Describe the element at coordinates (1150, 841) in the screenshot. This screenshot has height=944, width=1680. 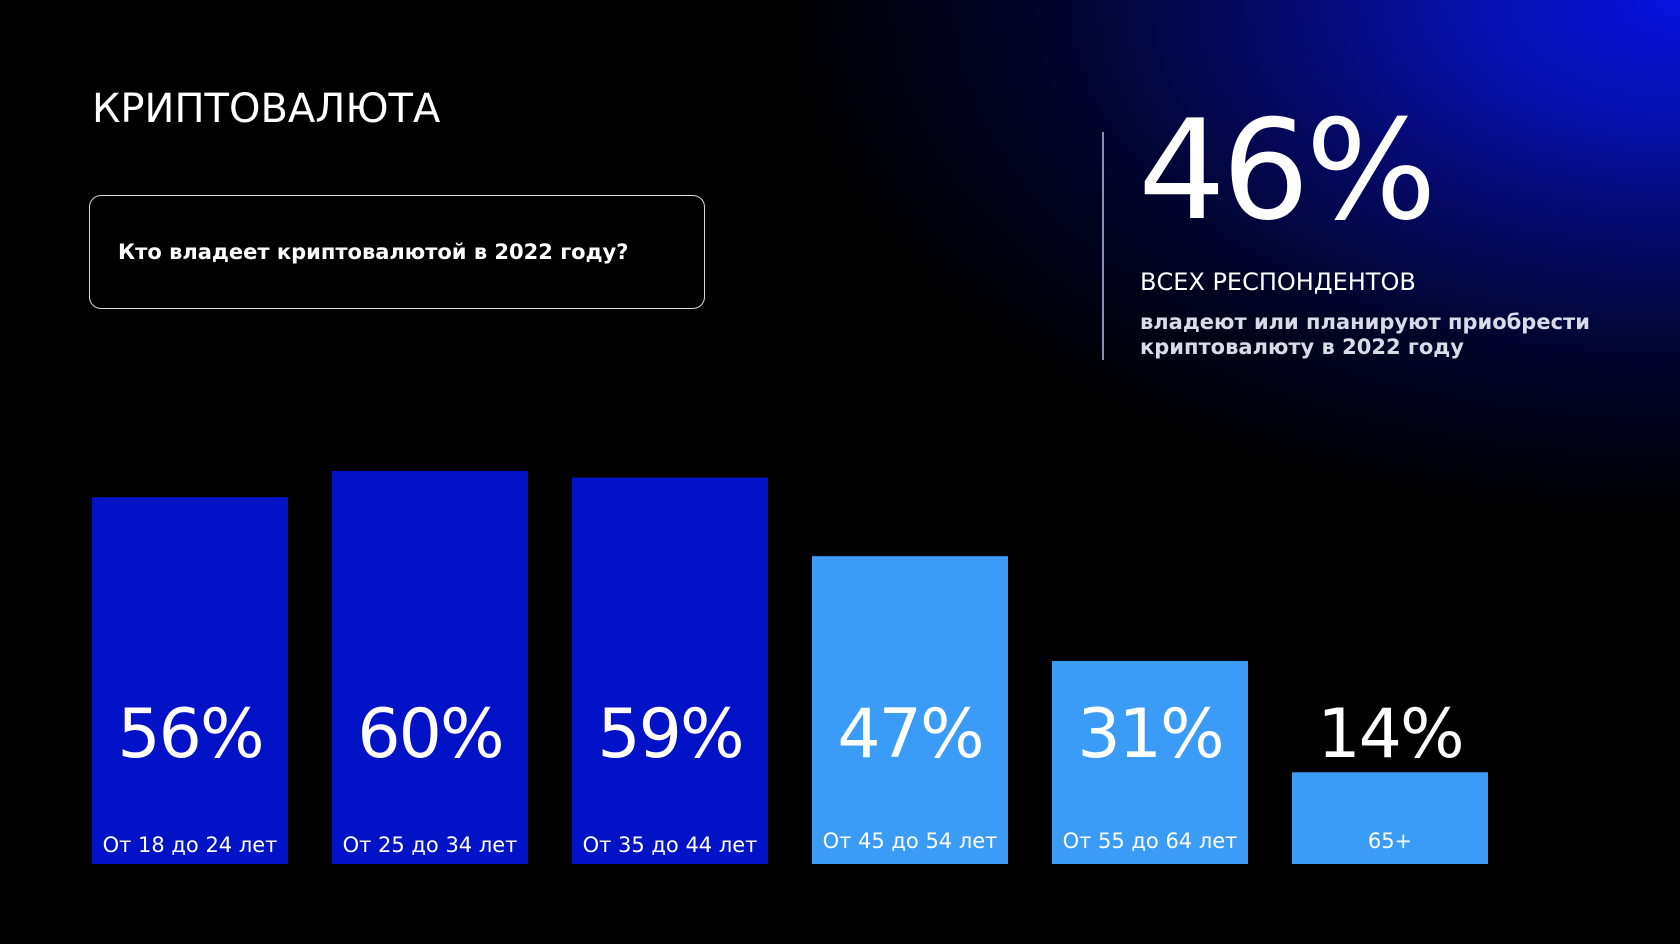
I see `bar-category-label: От 55 до 64 лет` at that location.